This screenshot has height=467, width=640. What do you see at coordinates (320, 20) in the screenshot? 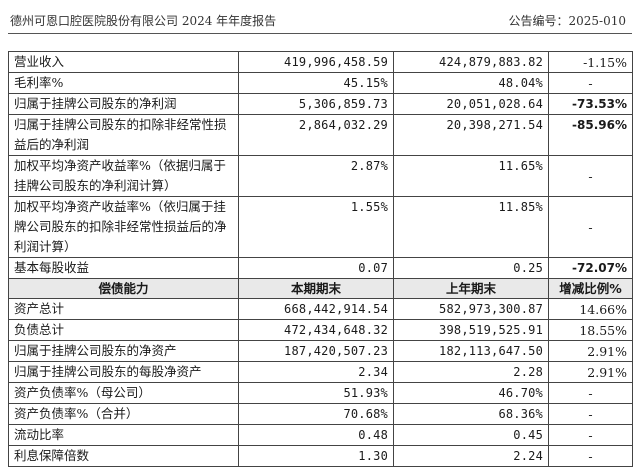
I see `report-header: 德州可恩口腔医院股份有限公司 2024 年年度报告 公告编号：2025-010` at bounding box center [320, 20].